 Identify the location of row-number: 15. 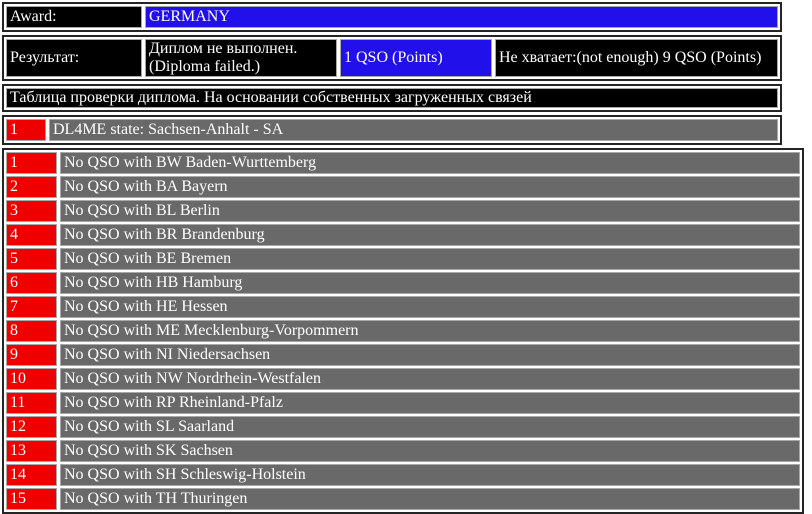
(18, 498).